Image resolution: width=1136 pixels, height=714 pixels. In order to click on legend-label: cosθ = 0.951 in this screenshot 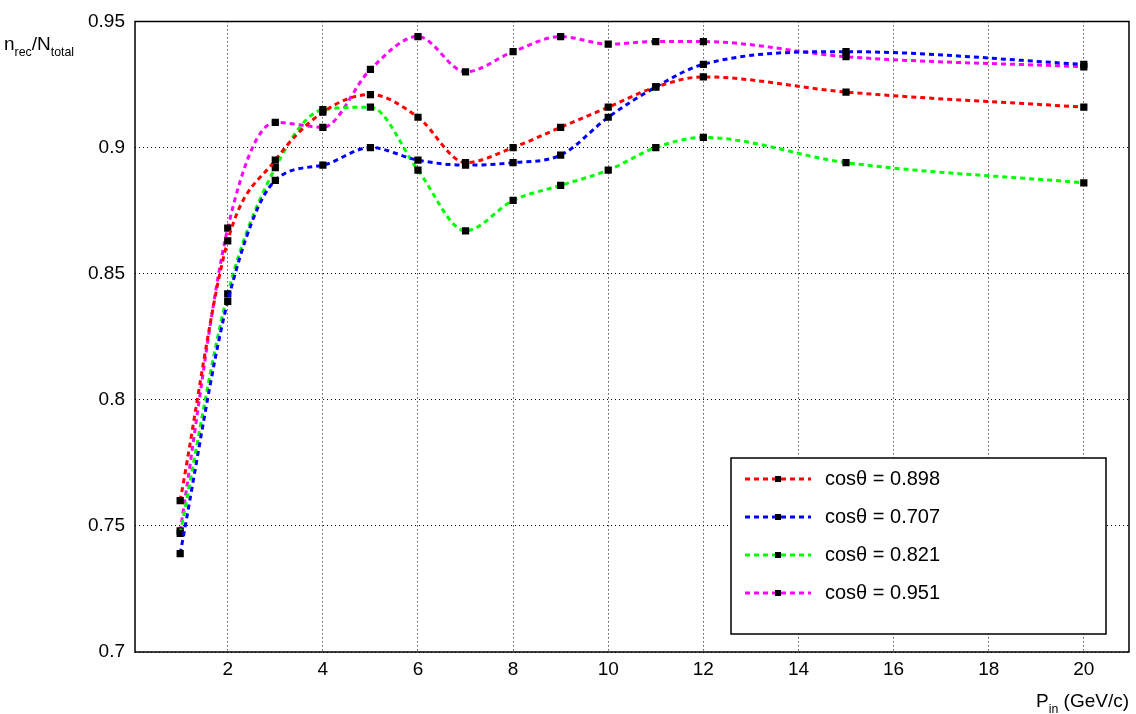, I will do `click(883, 591)`.